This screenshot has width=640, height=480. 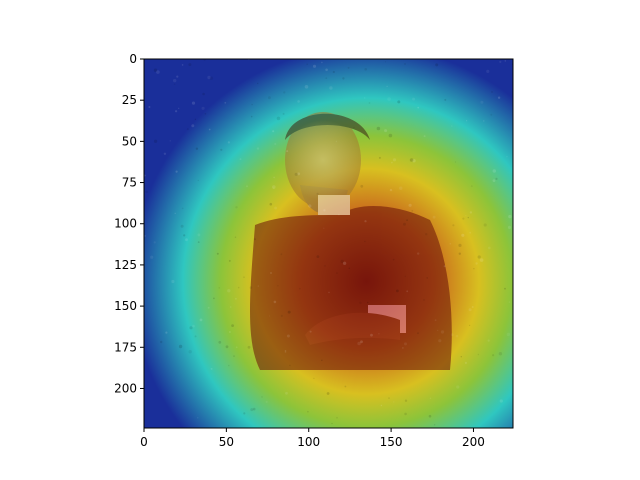 What do you see at coordinates (125, 224) in the screenshot?
I see `y-tick-label: 100` at bounding box center [125, 224].